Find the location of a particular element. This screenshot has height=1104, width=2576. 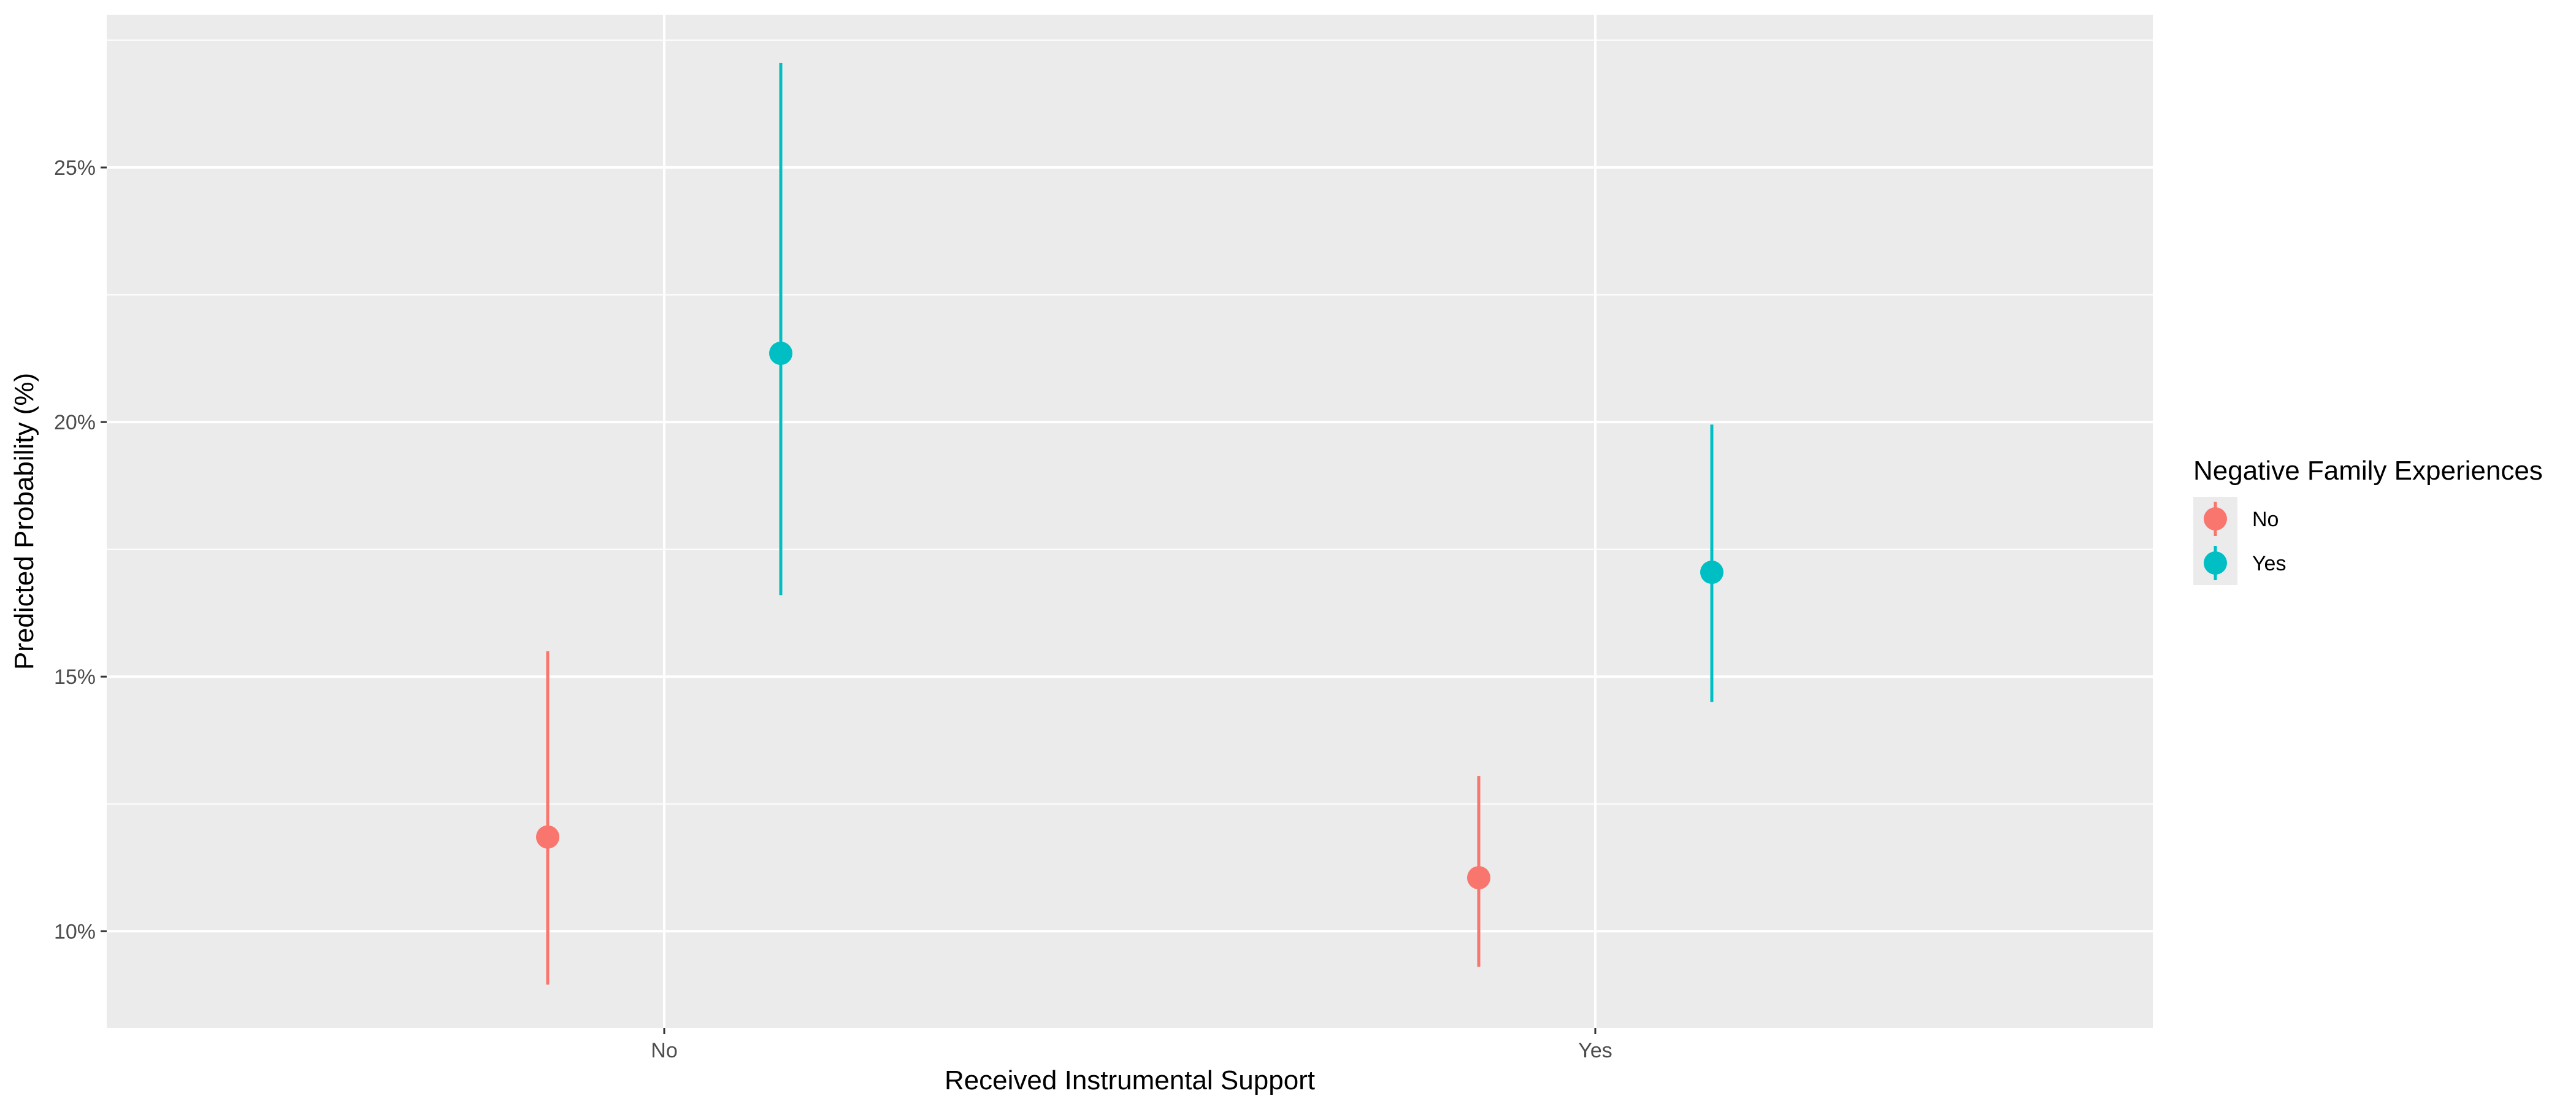

legend-key-point-no is located at coordinates (2215, 519).